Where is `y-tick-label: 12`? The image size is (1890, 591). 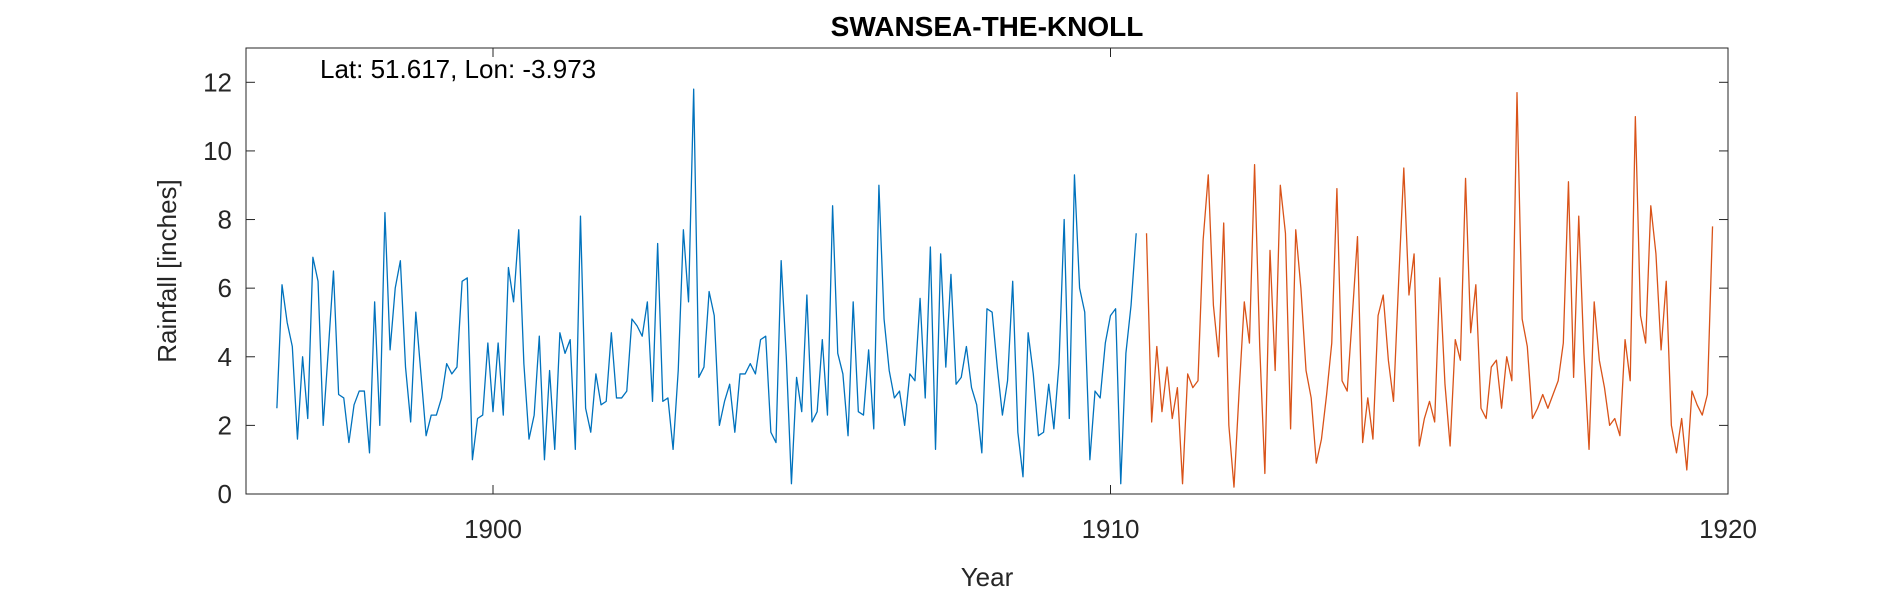 y-tick-label: 12 is located at coordinates (217, 82).